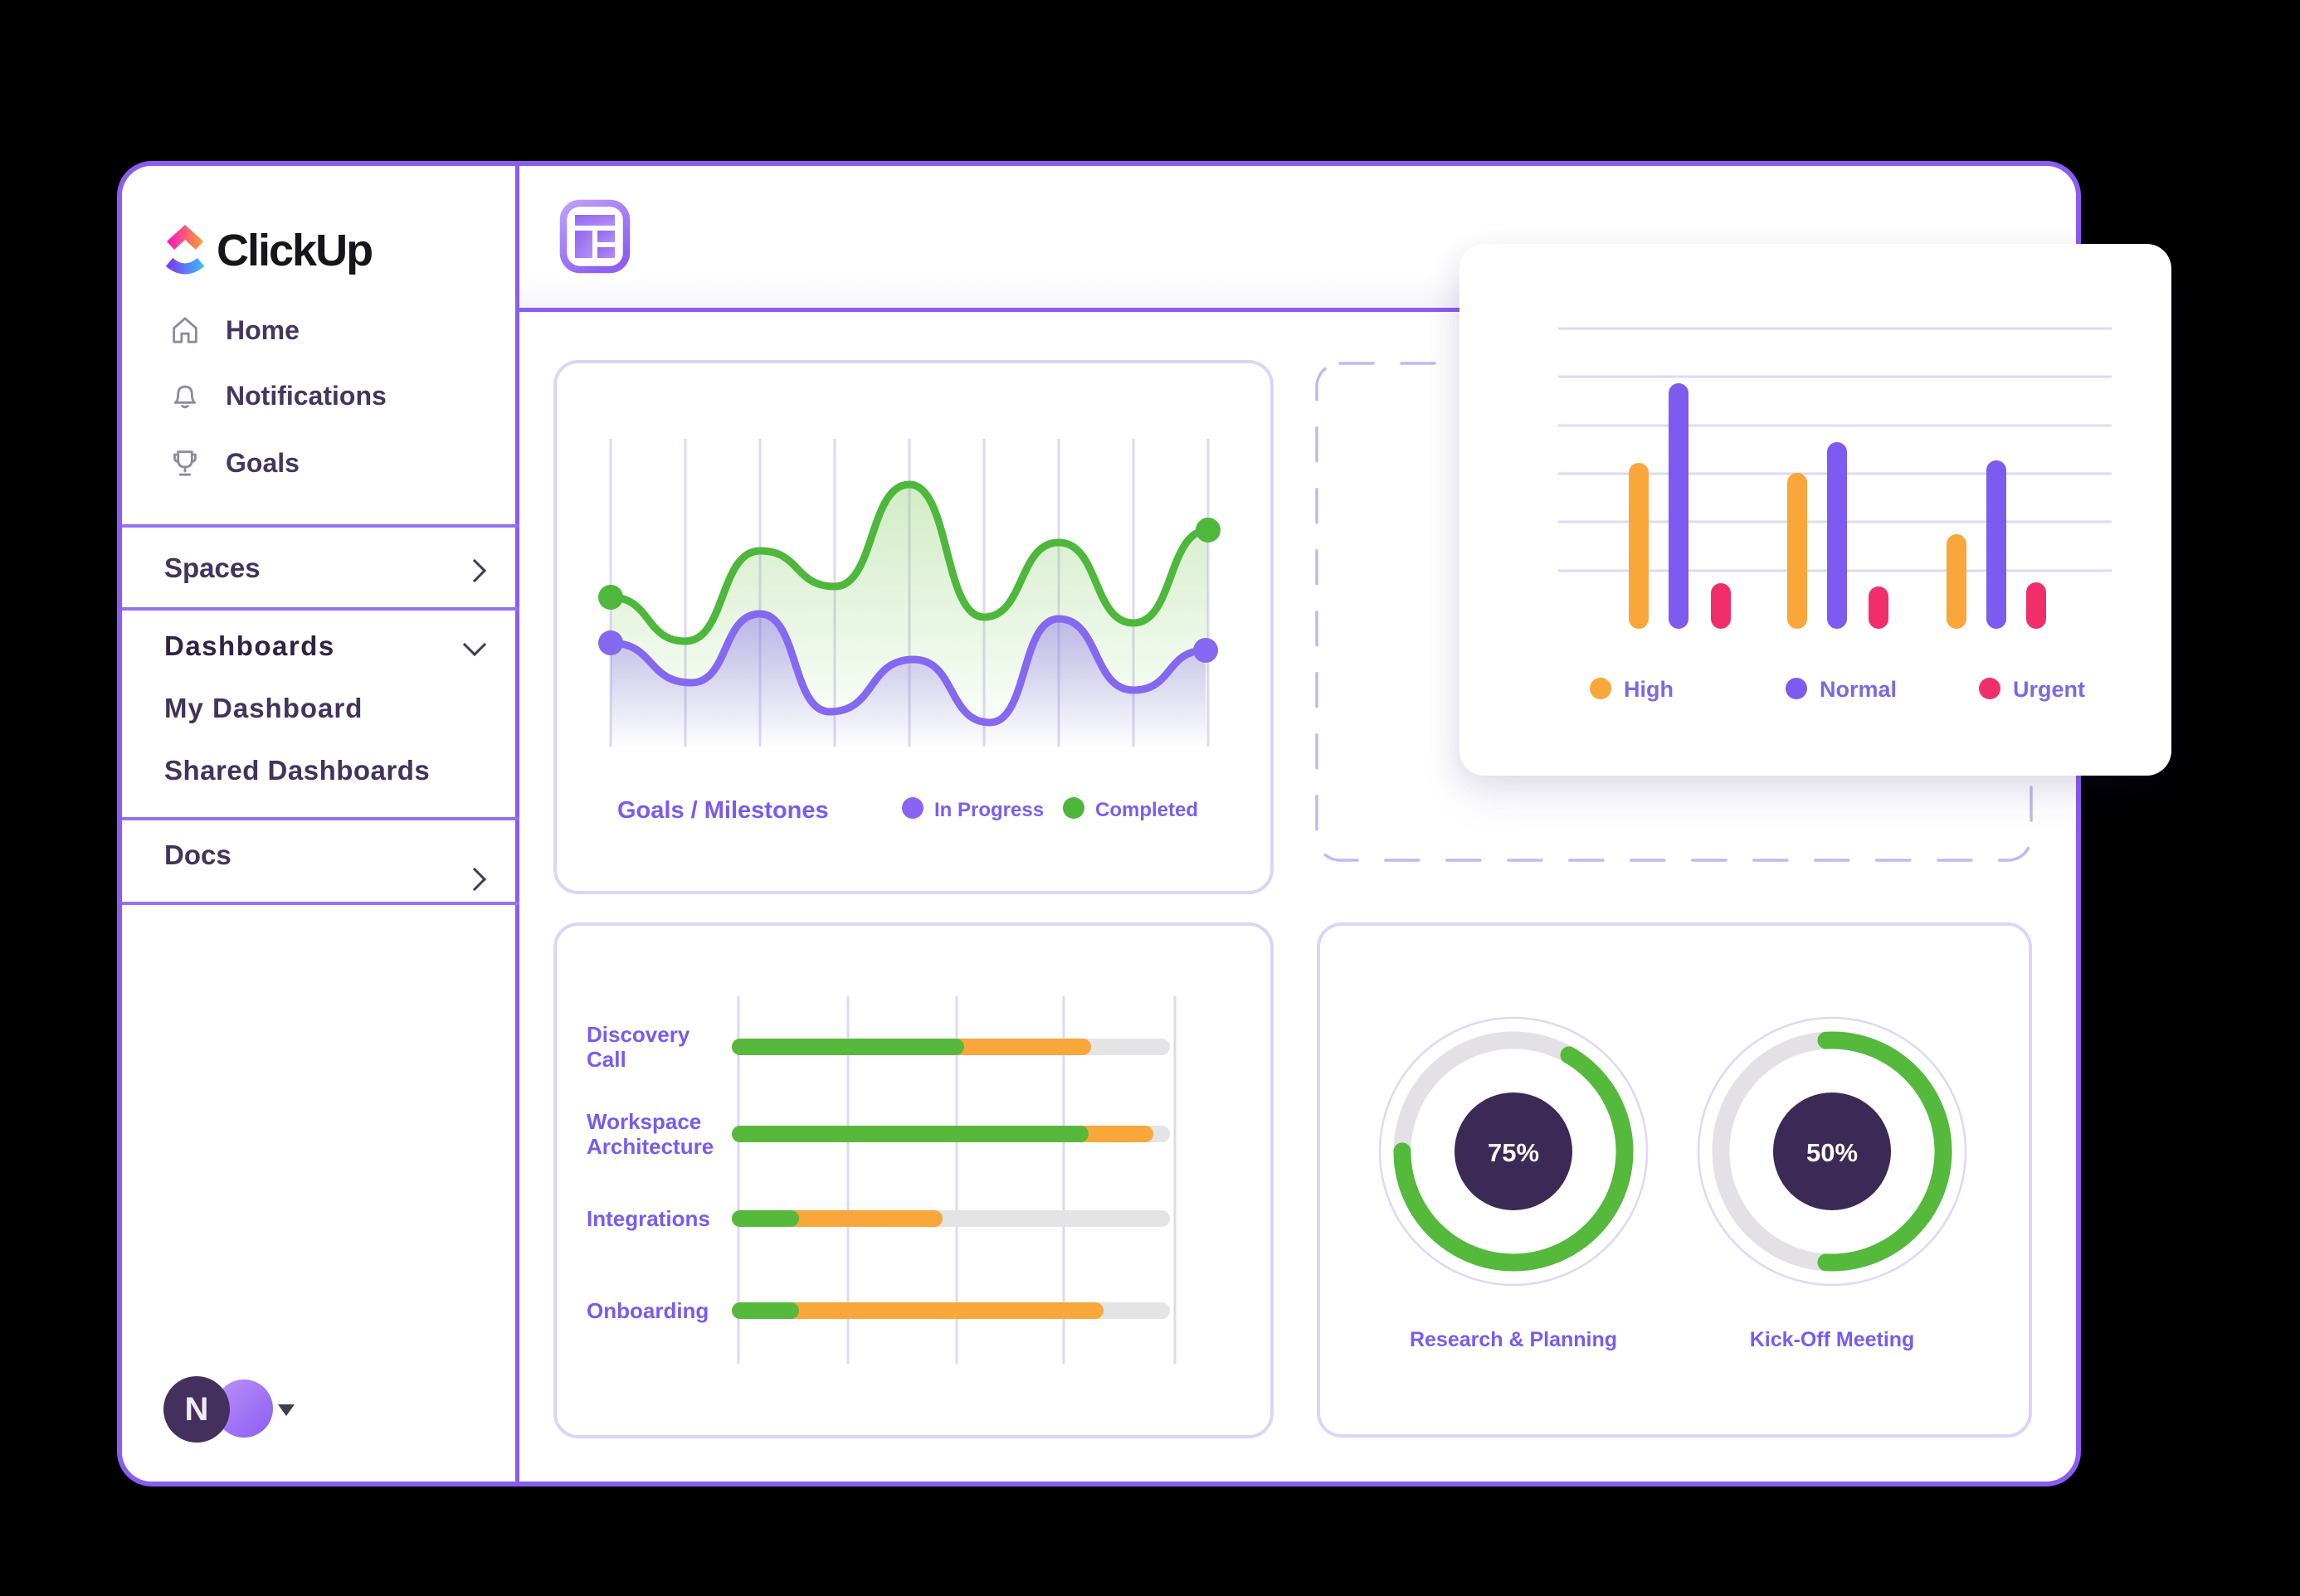 The height and width of the screenshot is (1596, 2300). I want to click on svg-text: High, so click(1649, 689).